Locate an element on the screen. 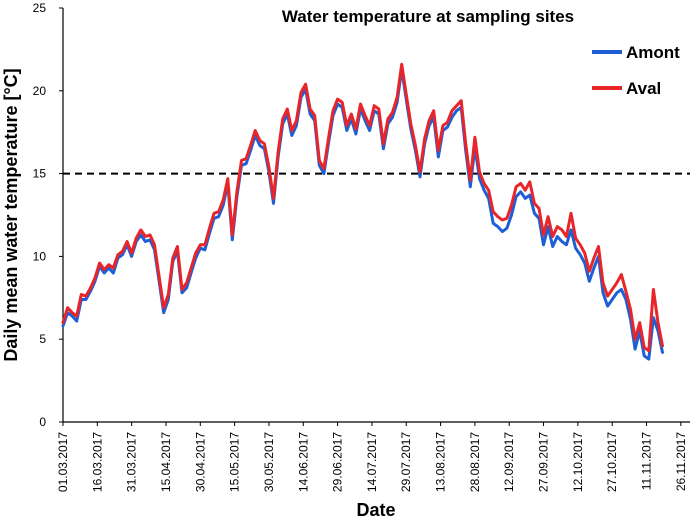  x-tick-label: 12.10.2017 is located at coordinates (578, 462).